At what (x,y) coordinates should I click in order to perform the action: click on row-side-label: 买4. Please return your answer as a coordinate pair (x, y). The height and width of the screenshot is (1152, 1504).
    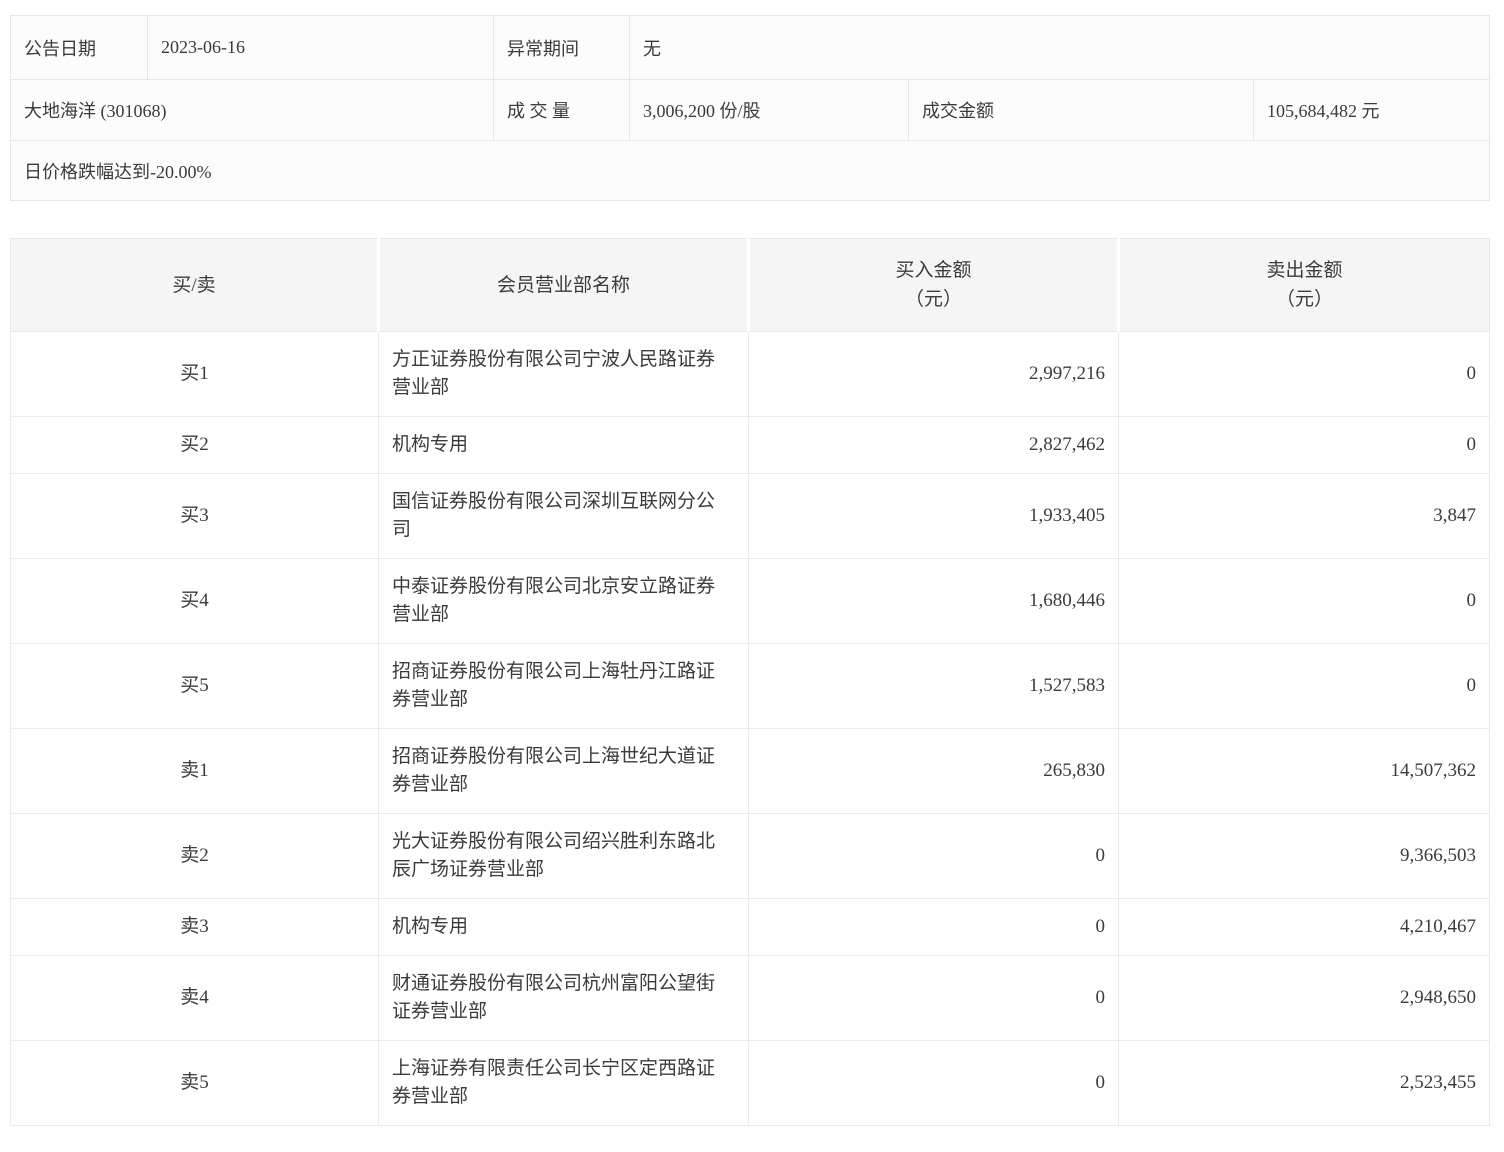
    Looking at the image, I should click on (194, 601).